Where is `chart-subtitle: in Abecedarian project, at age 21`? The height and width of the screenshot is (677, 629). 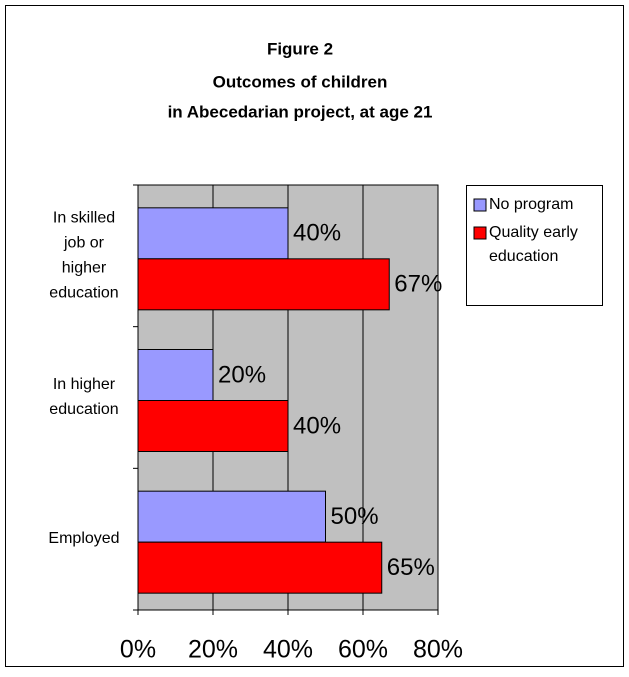 chart-subtitle: in Abecedarian project, at age 21 is located at coordinates (300, 111).